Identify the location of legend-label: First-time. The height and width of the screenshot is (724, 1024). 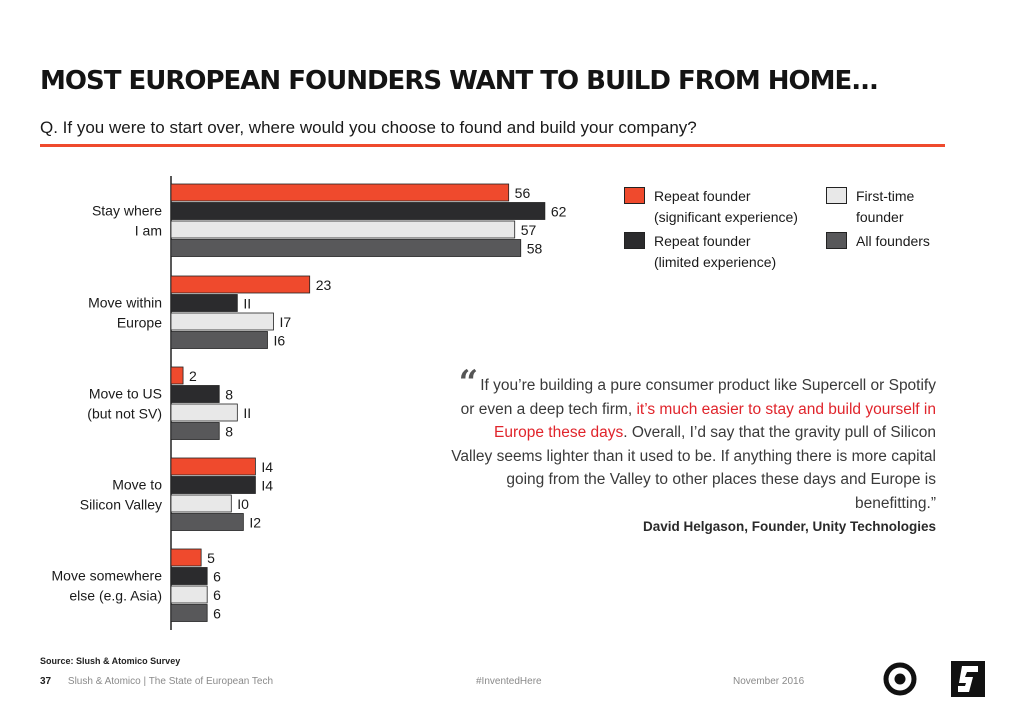
(885, 196).